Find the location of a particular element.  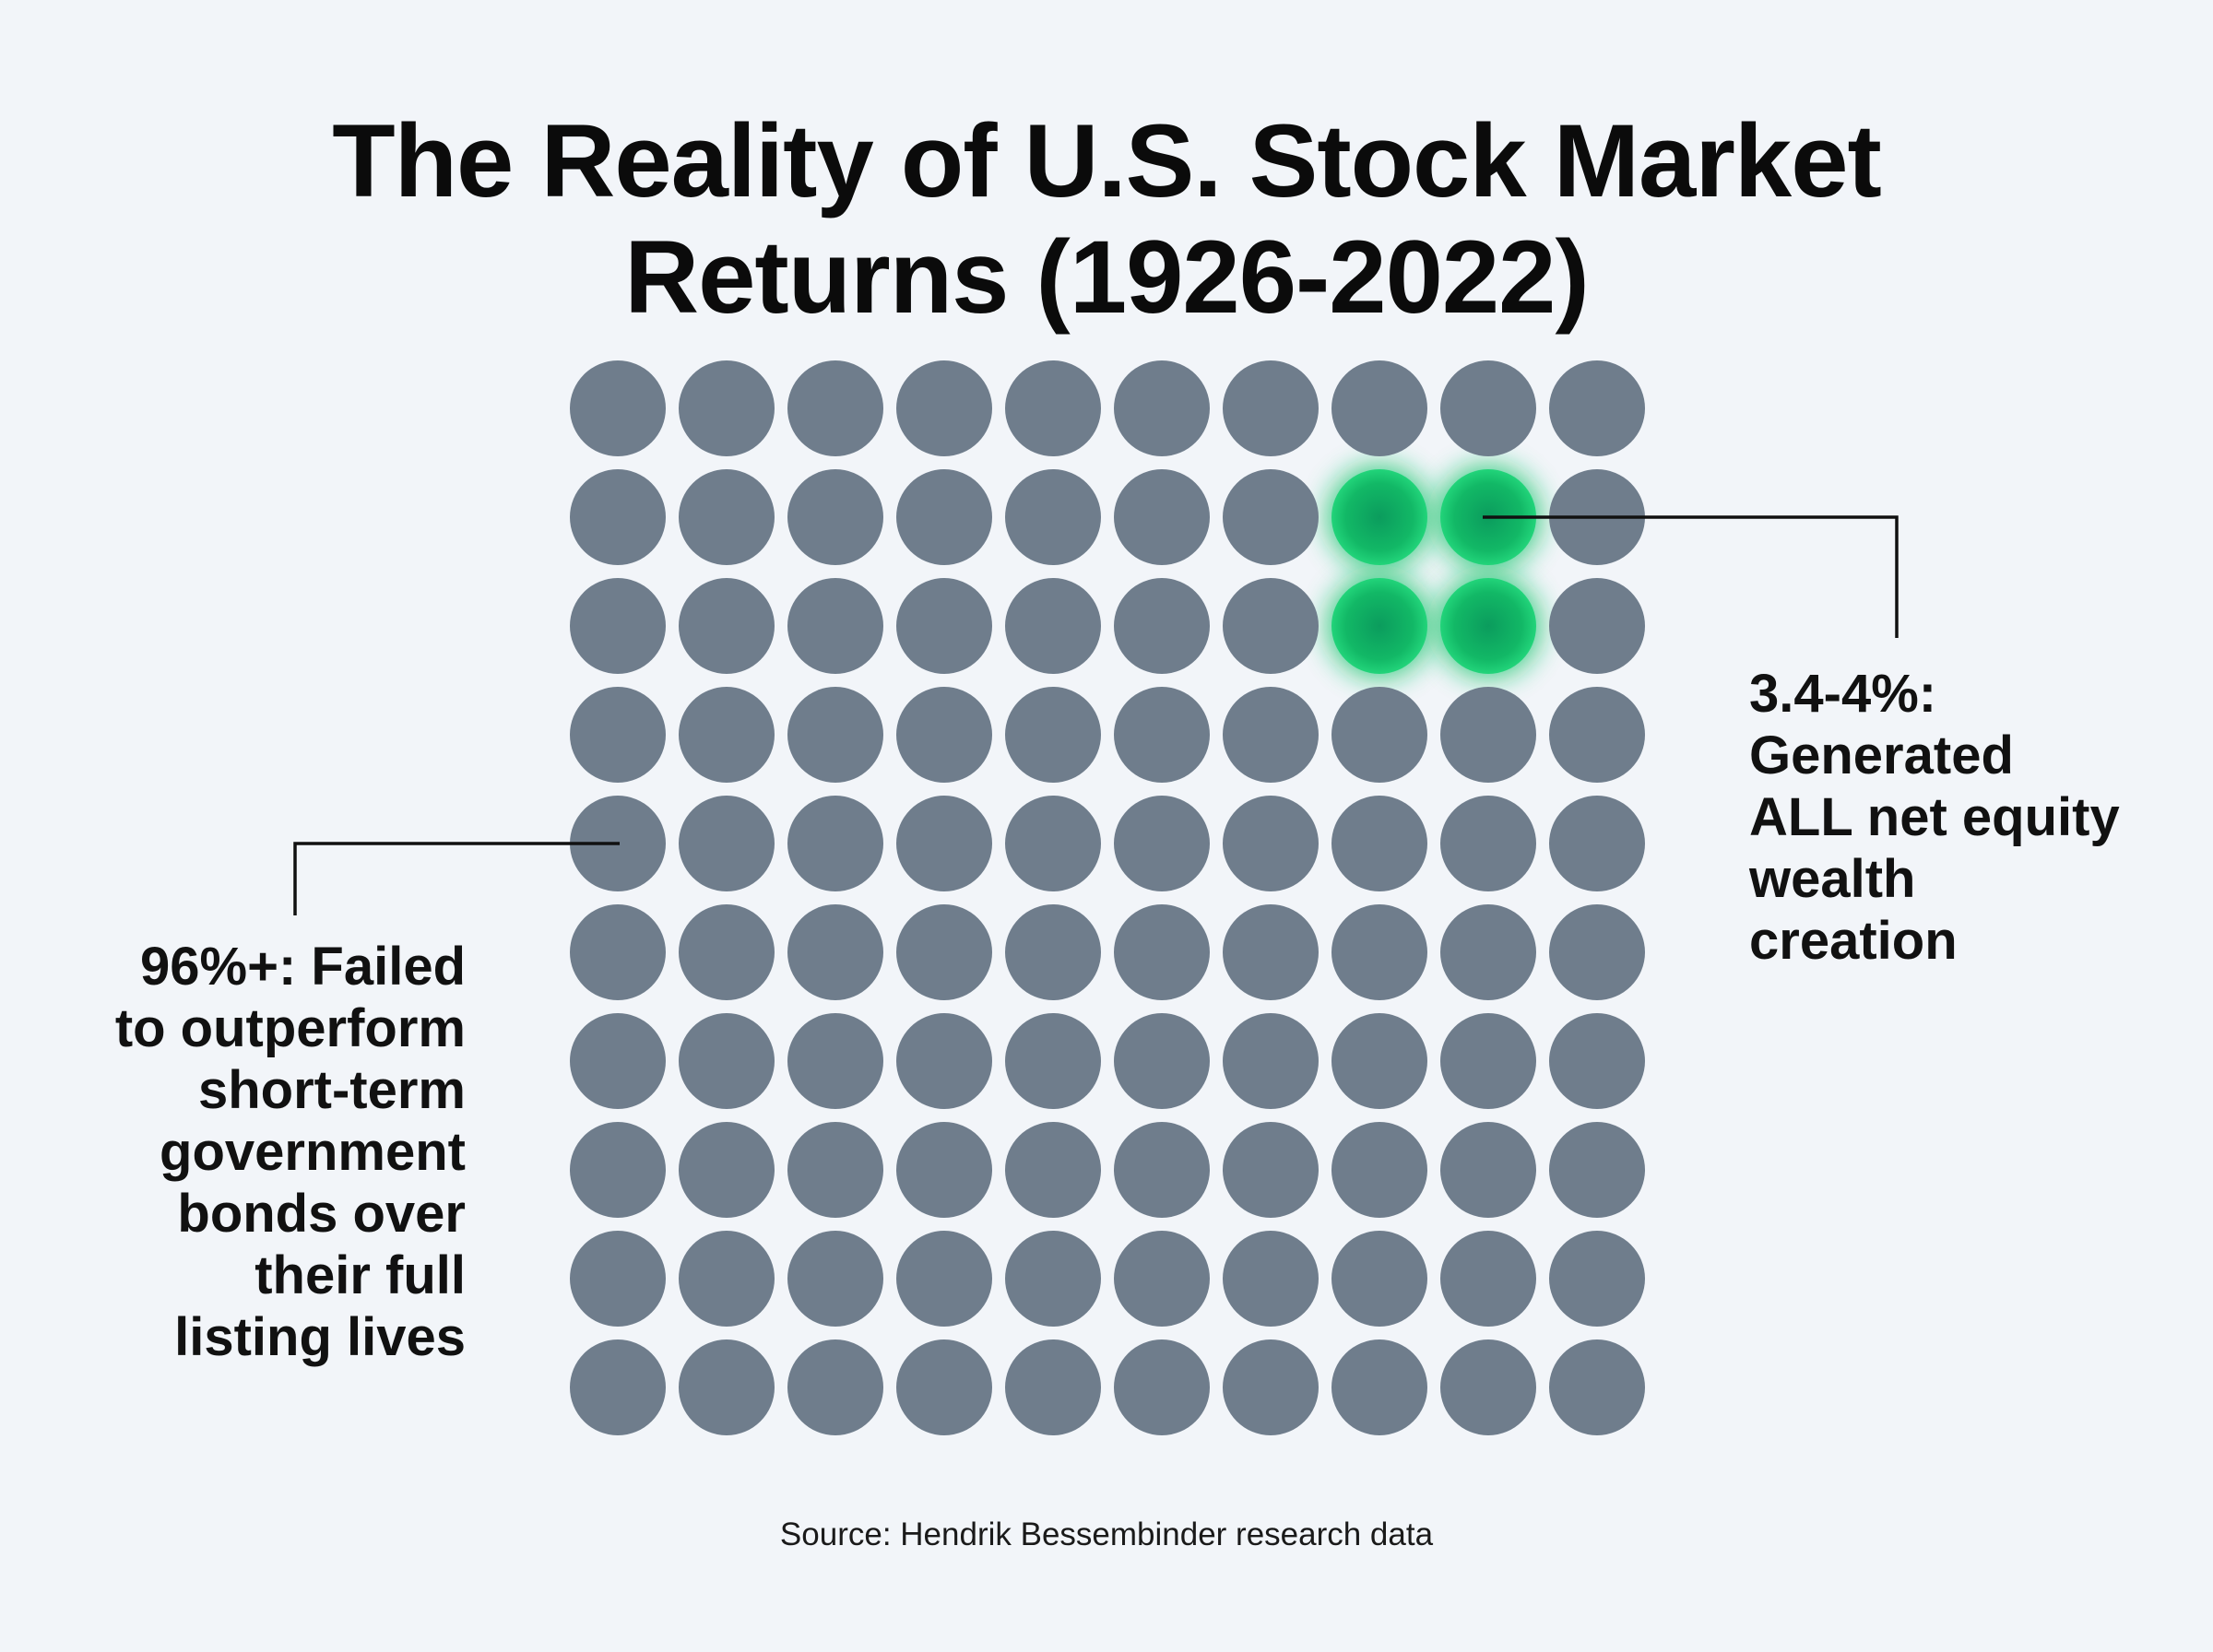

annotation-laggards-line: to outperform is located at coordinates (290, 1028).